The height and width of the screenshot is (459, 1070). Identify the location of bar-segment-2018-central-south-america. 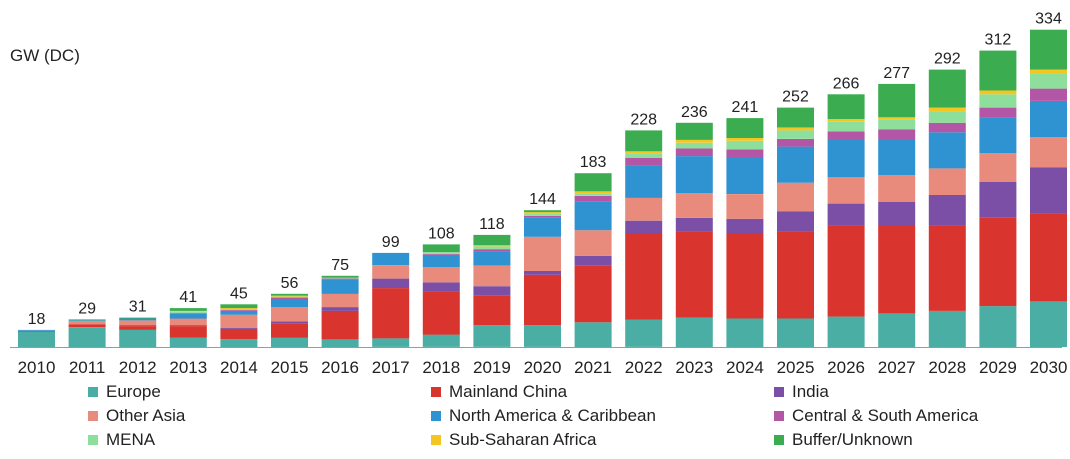
(441, 254).